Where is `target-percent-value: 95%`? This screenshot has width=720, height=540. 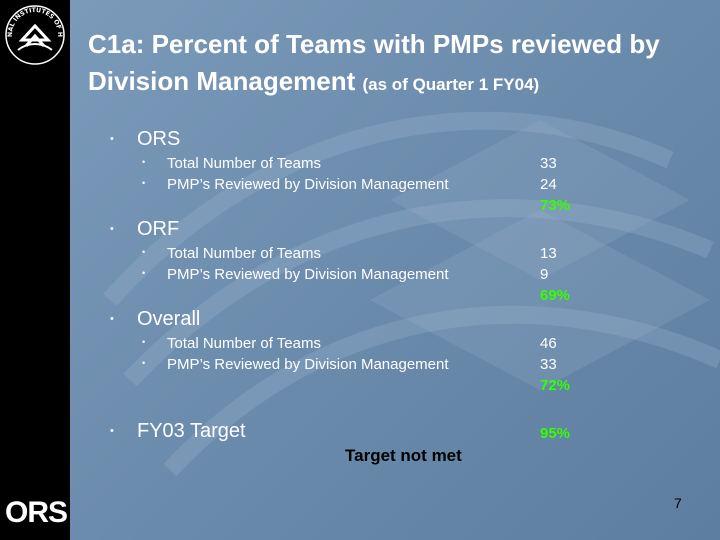
target-percent-value: 95% is located at coordinates (555, 433).